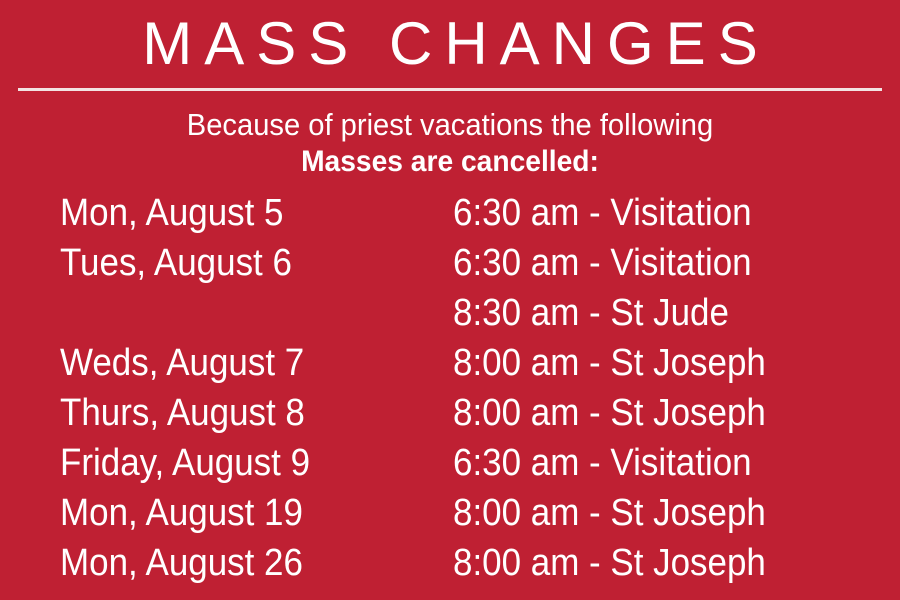 Image resolution: width=900 pixels, height=600 pixels. What do you see at coordinates (181, 563) in the screenshot?
I see `row-day: Mon, August 26` at bounding box center [181, 563].